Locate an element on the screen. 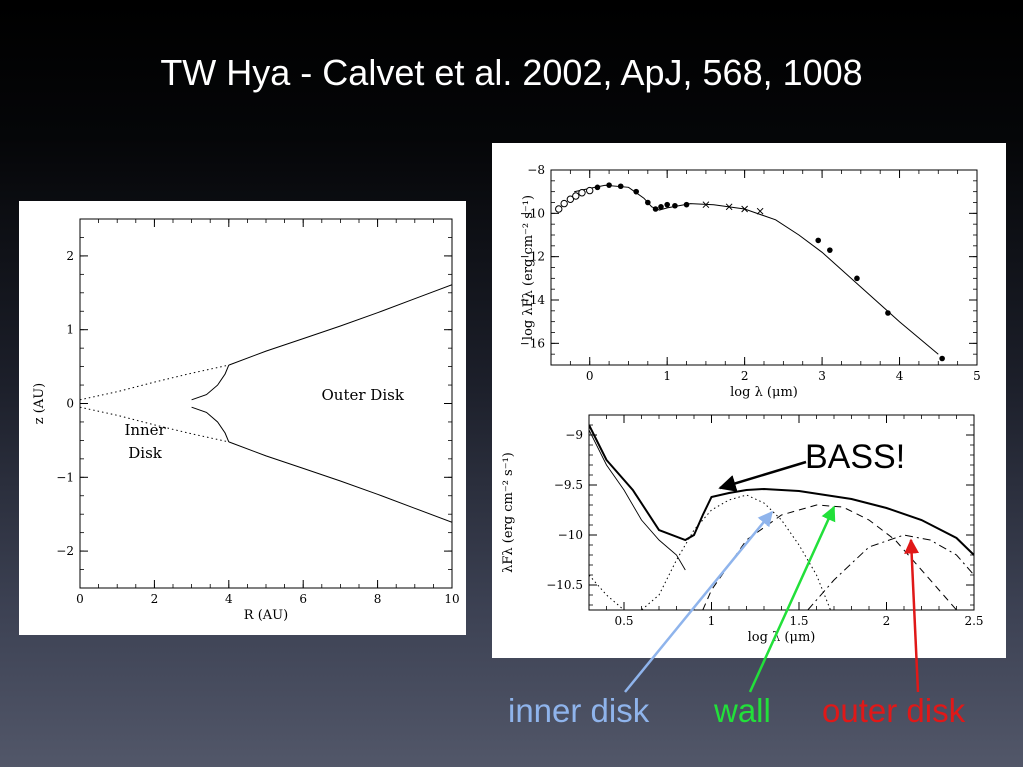 The width and height of the screenshot is (1023, 767). y-tick-label: −1 is located at coordinates (65, 477).